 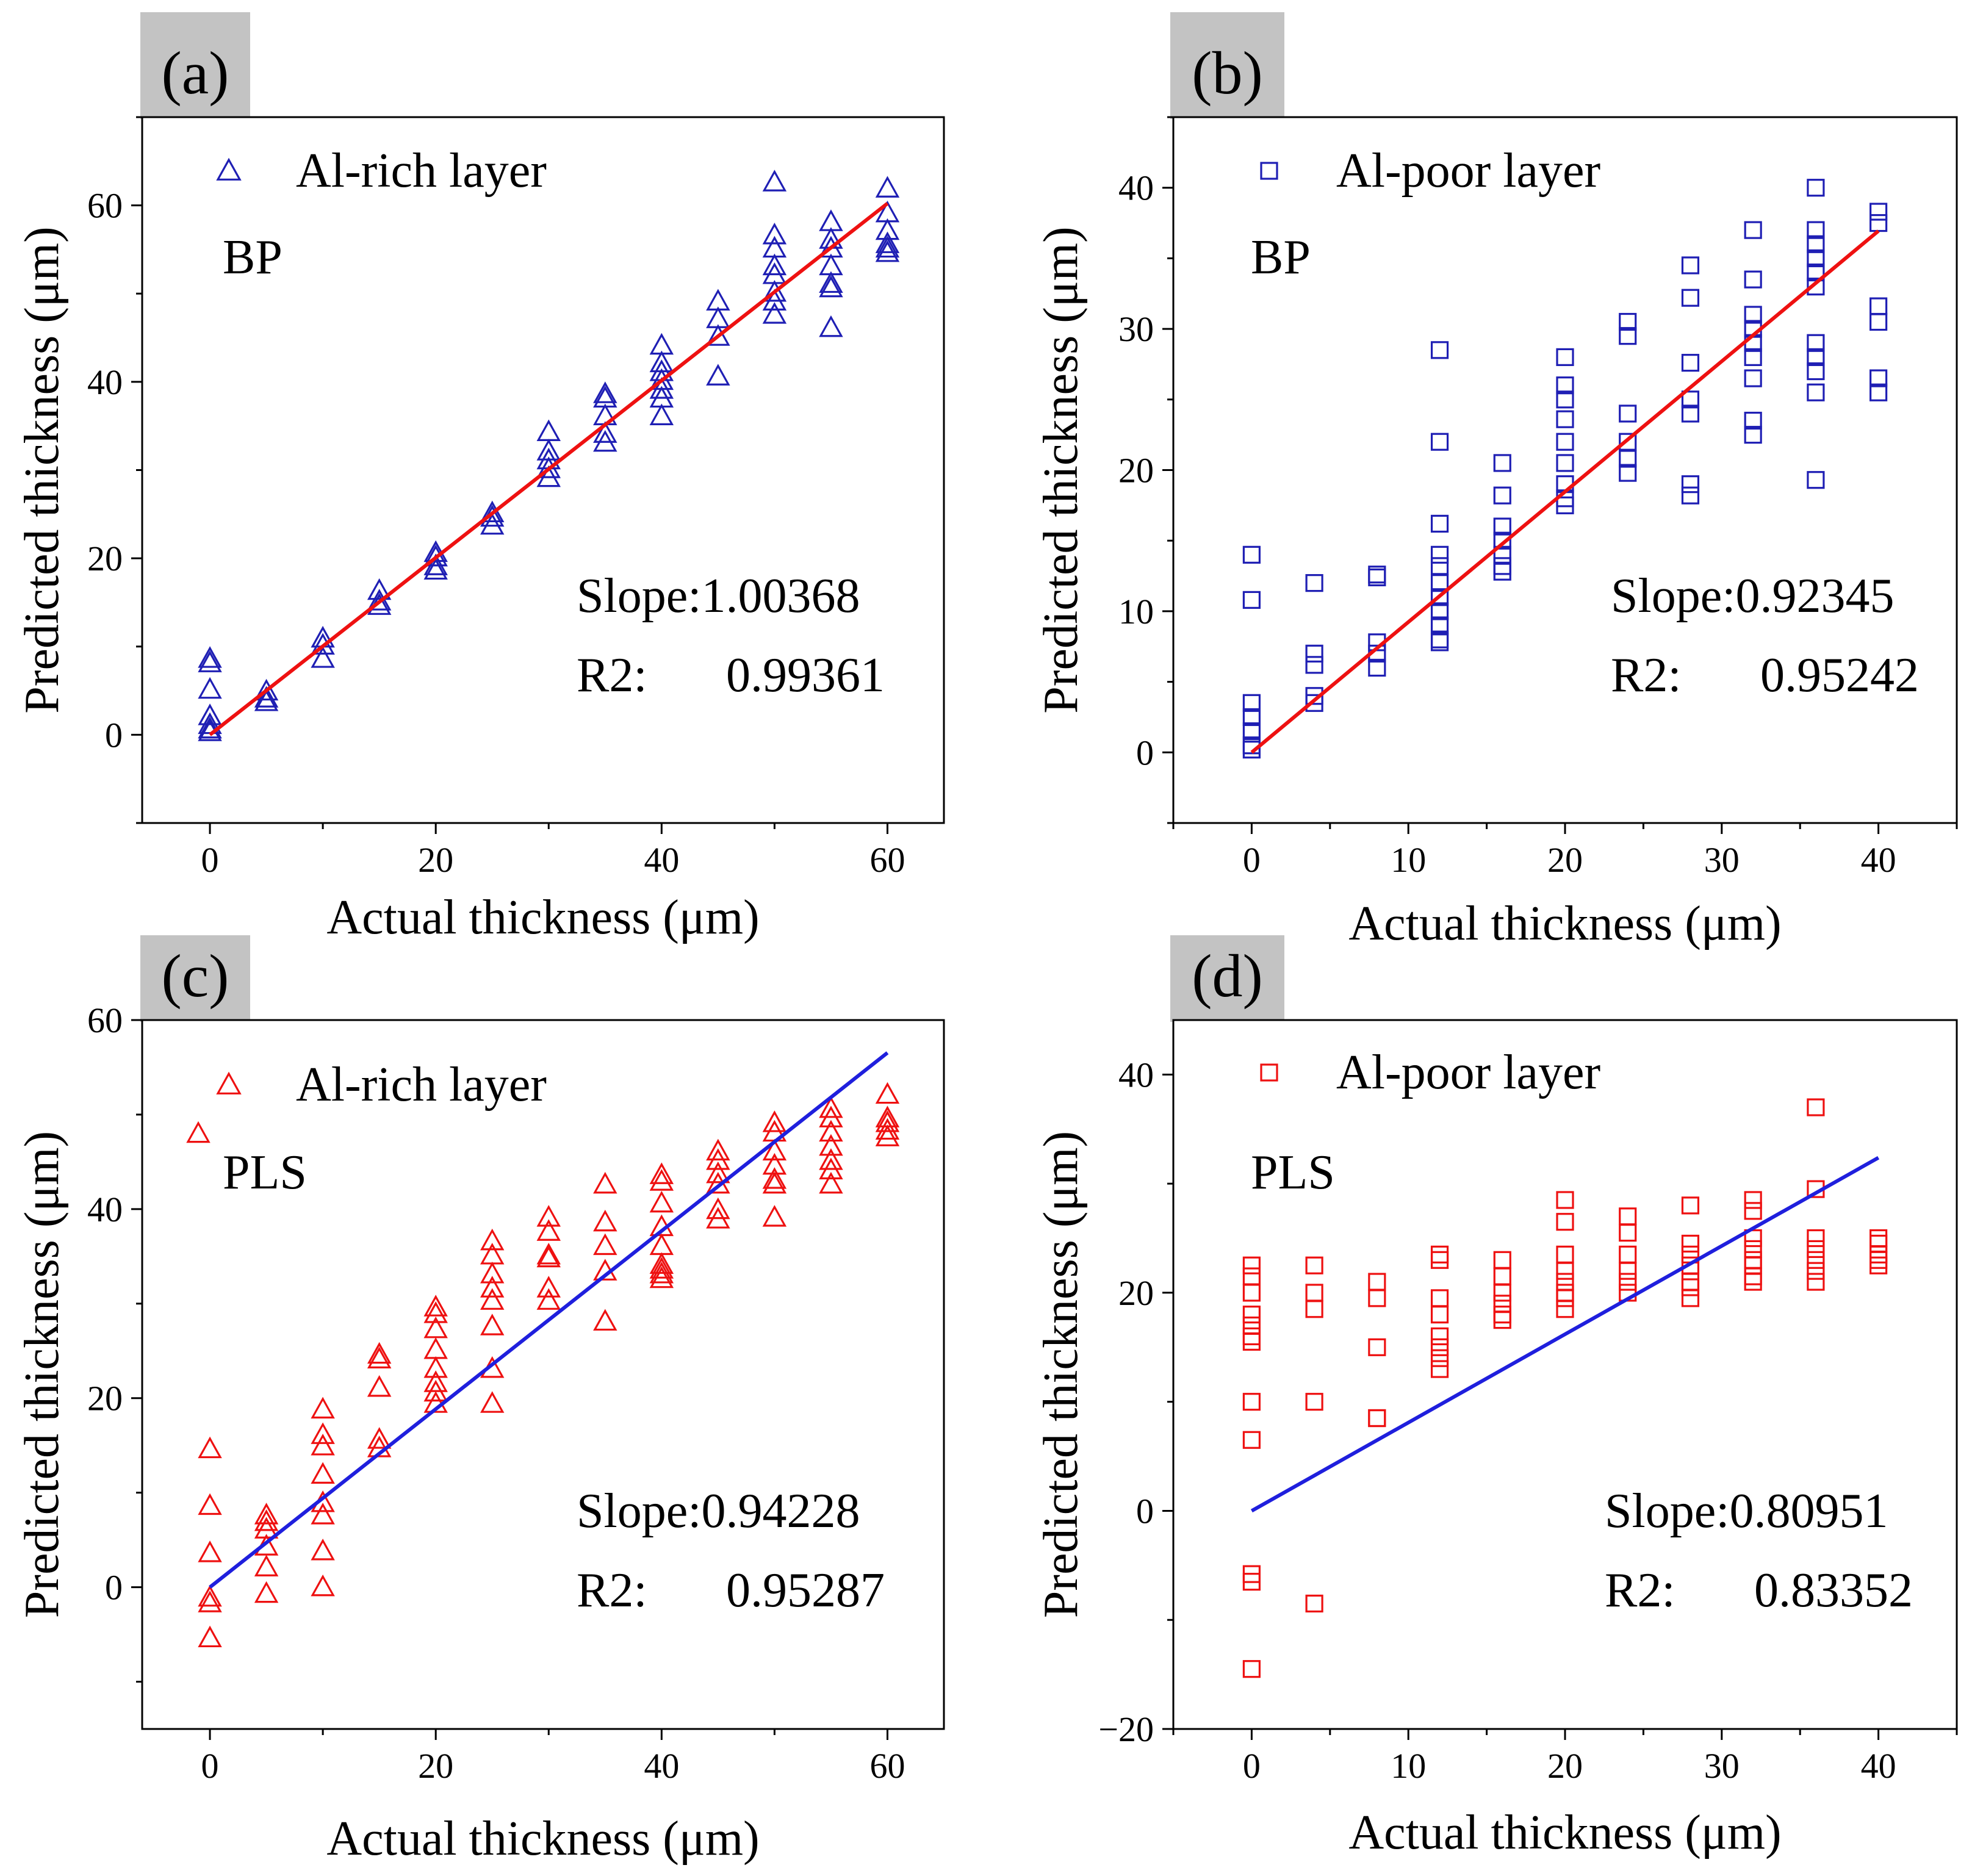 What do you see at coordinates (1293, 1172) in the screenshot?
I see `method-label: PLS` at bounding box center [1293, 1172].